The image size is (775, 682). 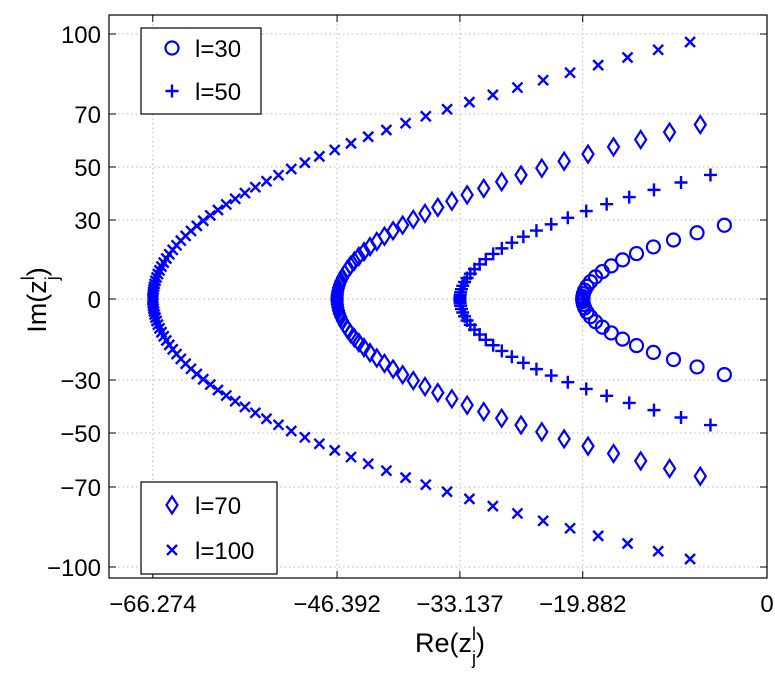 What do you see at coordinates (80, 434) in the screenshot?
I see `y-tick-label: −50` at bounding box center [80, 434].